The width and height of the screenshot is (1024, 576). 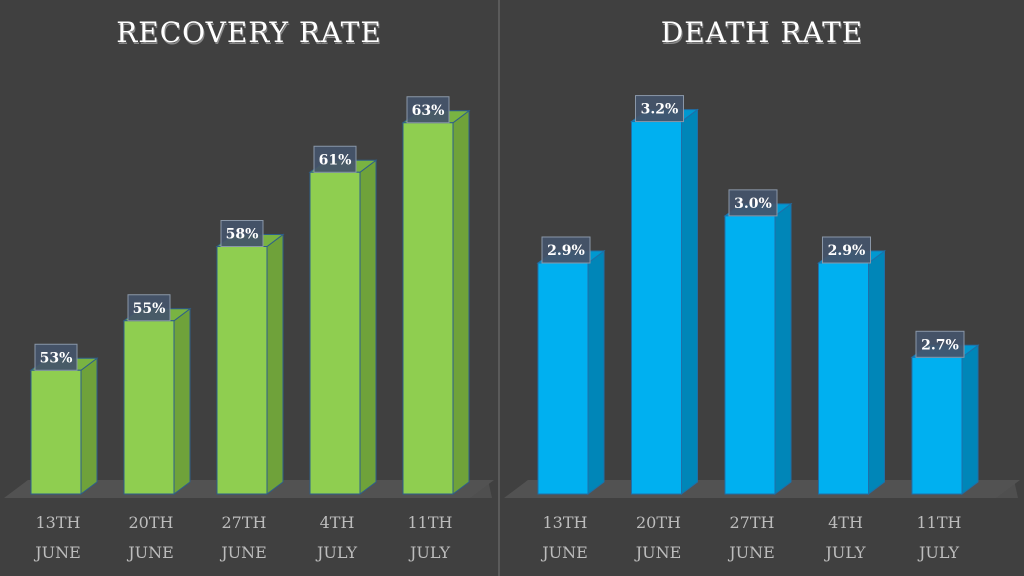 I want to click on data-label: 55%, so click(x=149, y=309).